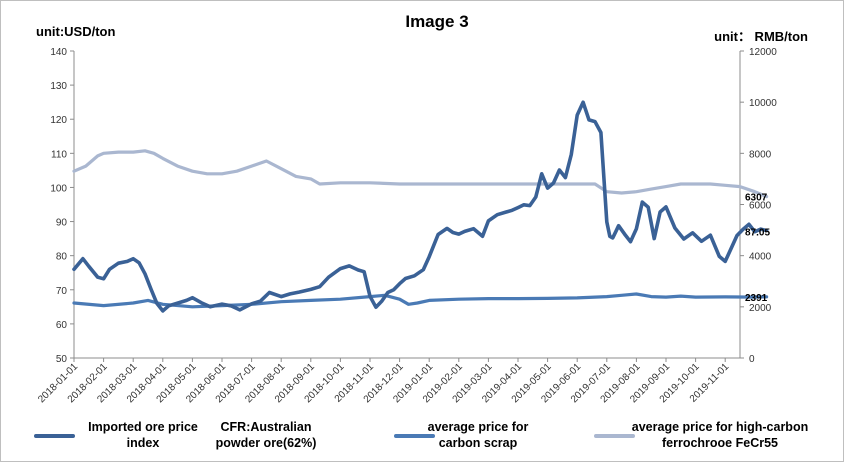 The width and height of the screenshot is (846, 464). What do you see at coordinates (478, 443) in the screenshot?
I see `legend-label: carbon scrap` at bounding box center [478, 443].